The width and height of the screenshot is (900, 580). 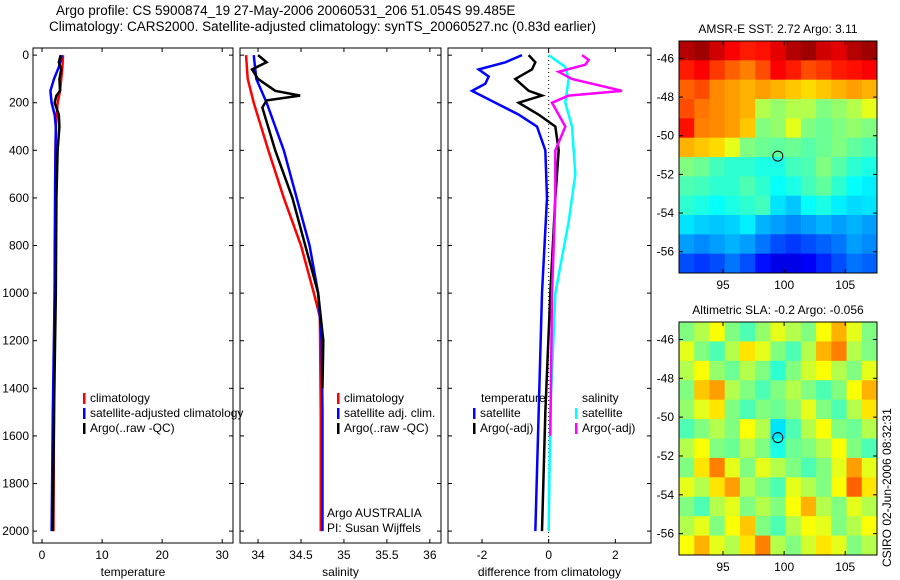 I want to click on y-tick-label: 1400, so click(x=15, y=388).